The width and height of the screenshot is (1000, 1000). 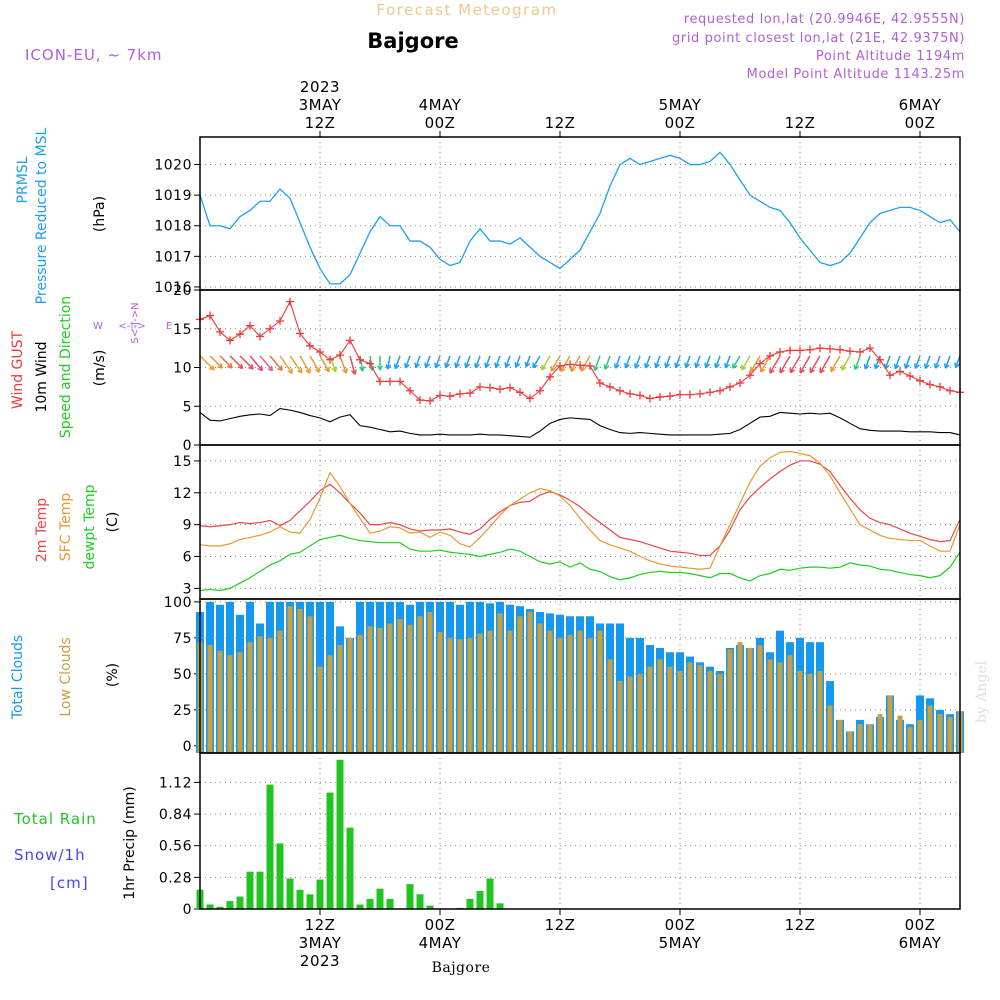 What do you see at coordinates (175, 847) in the screenshot?
I see `y-tick-label: 0.56` at bounding box center [175, 847].